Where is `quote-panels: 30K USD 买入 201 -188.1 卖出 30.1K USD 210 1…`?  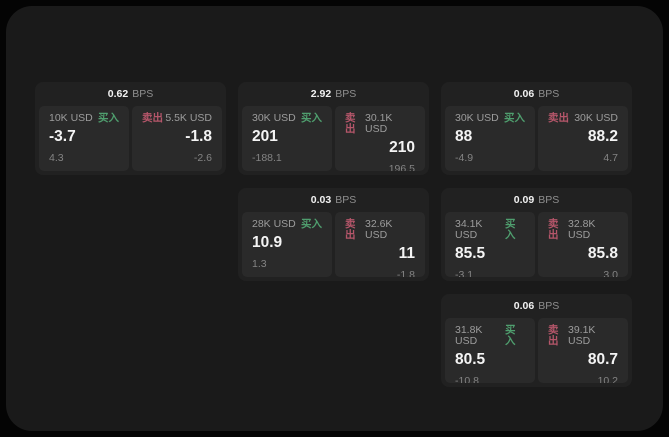
quote-panels: 30K USD 买入 201 -188.1 卖出 30.1K USD 210 1… is located at coordinates (333, 138).